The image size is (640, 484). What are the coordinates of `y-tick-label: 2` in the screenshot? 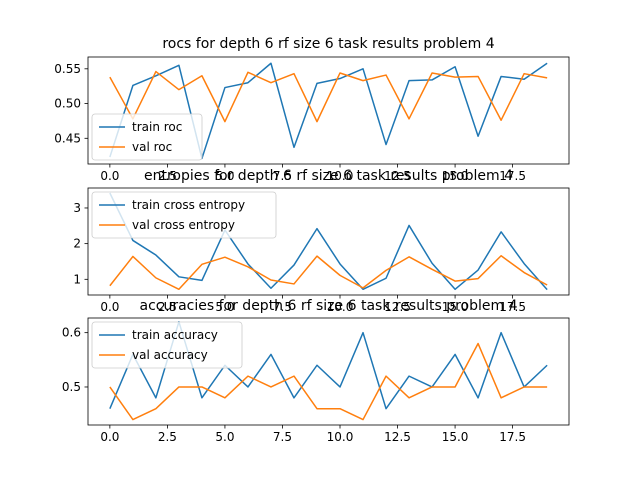 It's located at (77, 244).